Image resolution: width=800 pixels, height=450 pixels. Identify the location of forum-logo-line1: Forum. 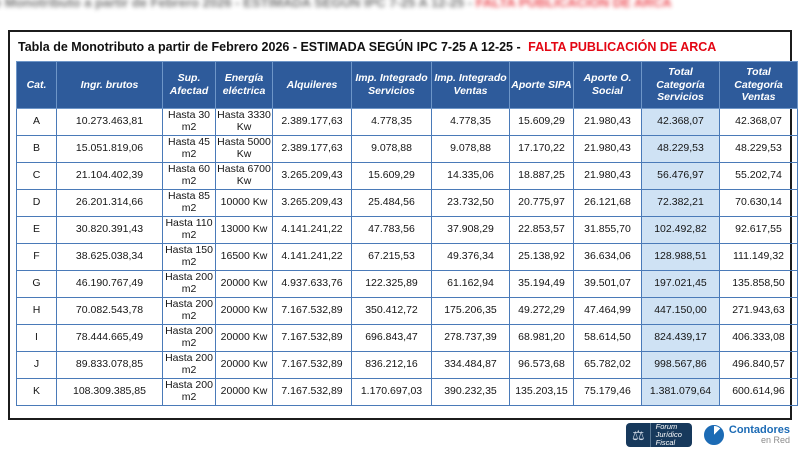
(666, 426).